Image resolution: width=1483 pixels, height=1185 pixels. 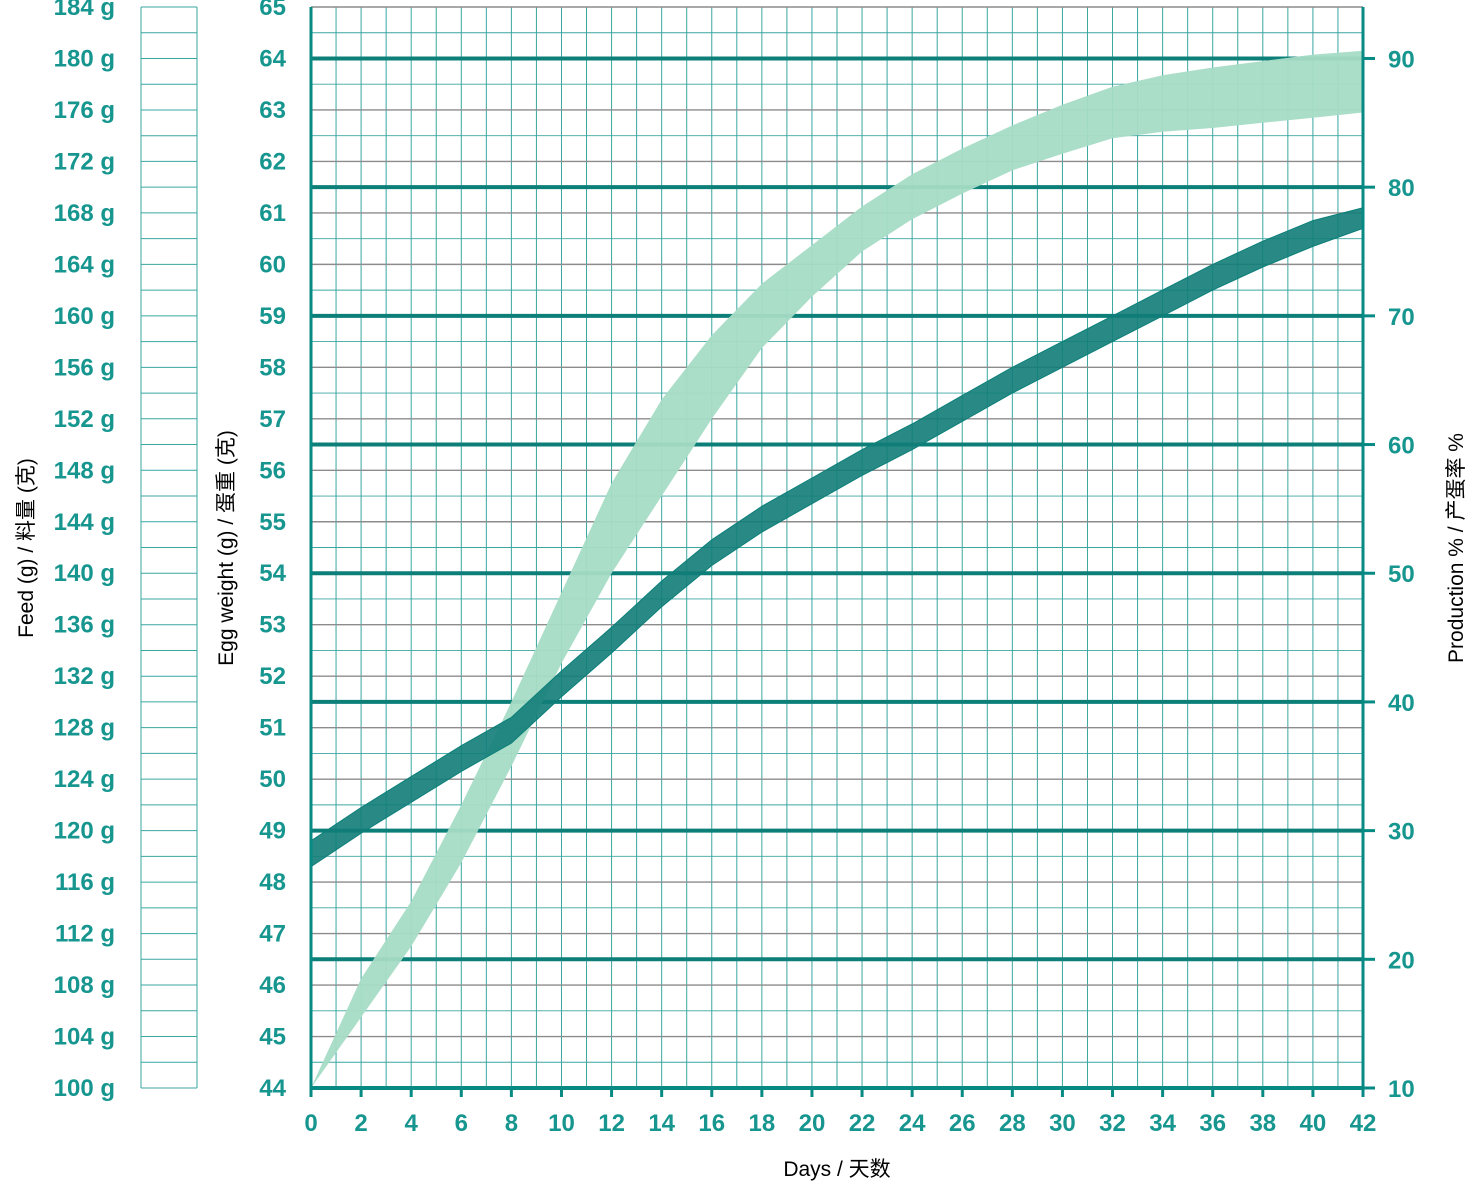 What do you see at coordinates (84, 831) in the screenshot?
I see `feed-tick-label: 120 g` at bounding box center [84, 831].